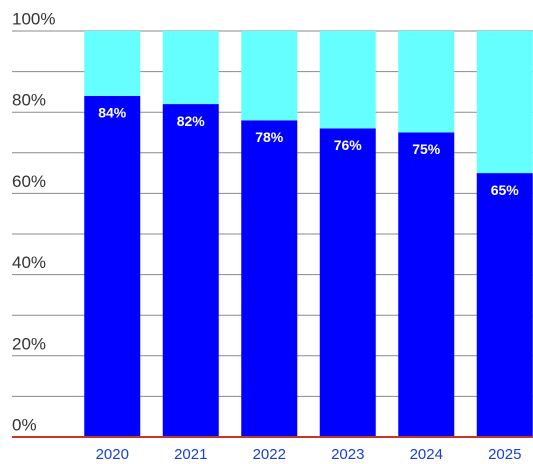  What do you see at coordinates (347, 454) in the screenshot?
I see `x-tick-label: 2023` at bounding box center [347, 454].